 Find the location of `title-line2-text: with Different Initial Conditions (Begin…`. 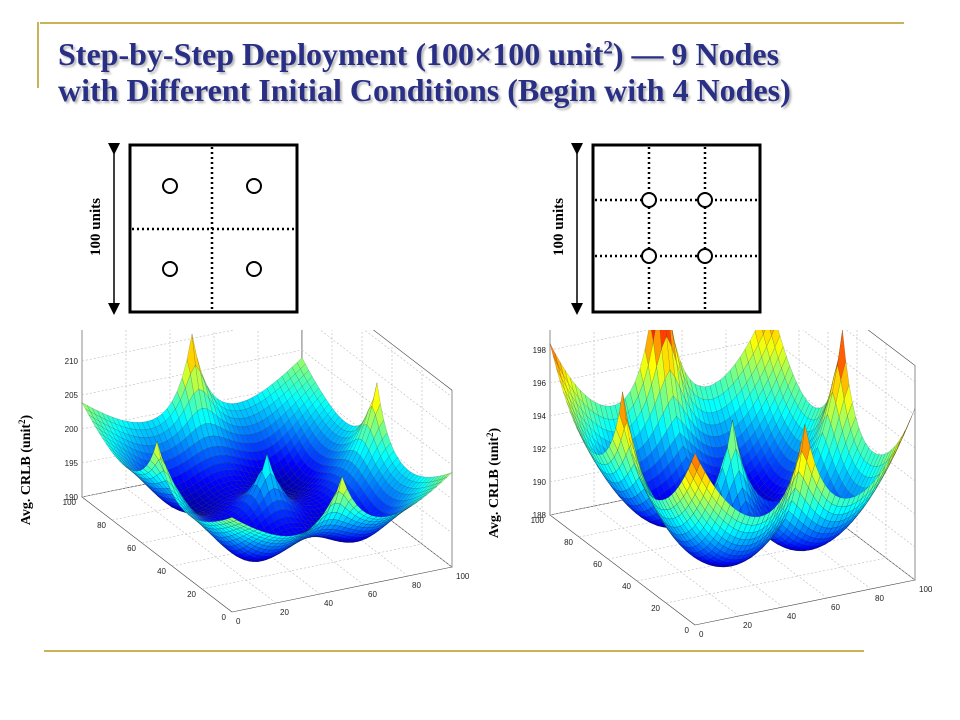

title-line2-text: with Different Initial Conditions (Begin… is located at coordinates (424, 90).